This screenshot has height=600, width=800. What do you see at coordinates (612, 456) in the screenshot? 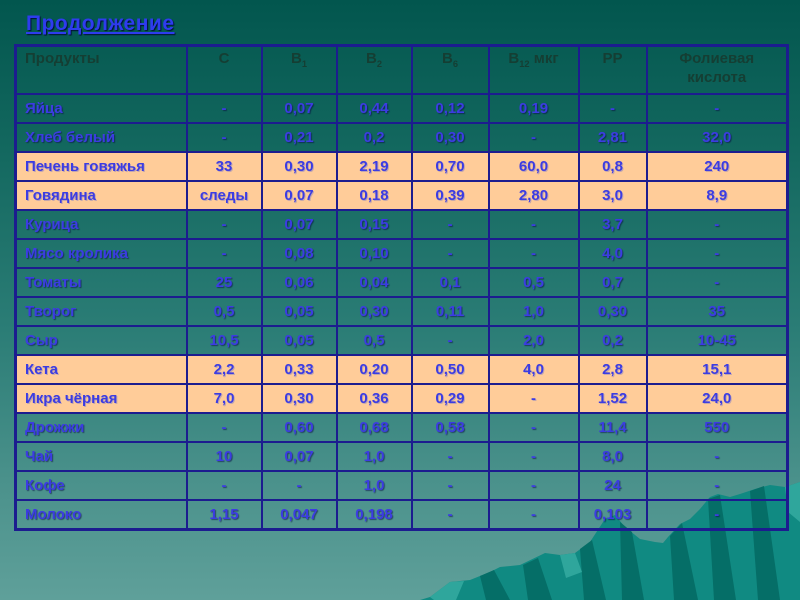
I see `value-cell: 8,0` at bounding box center [612, 456].